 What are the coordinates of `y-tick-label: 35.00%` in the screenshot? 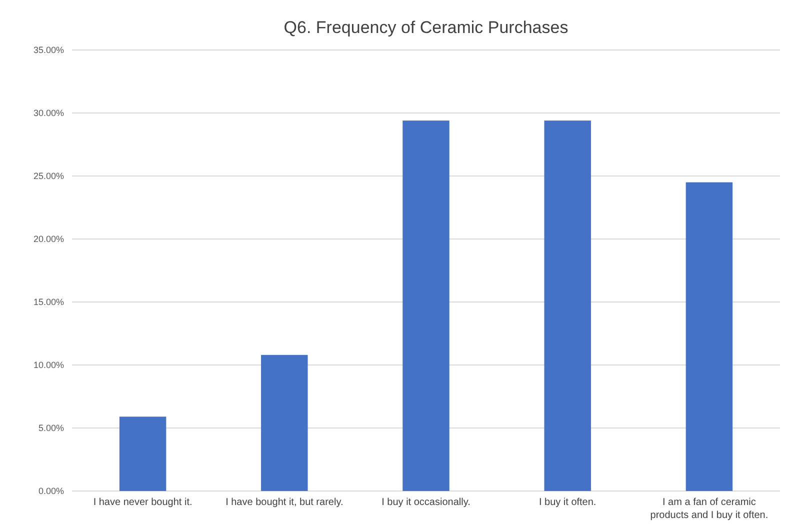 It's located at (48, 49).